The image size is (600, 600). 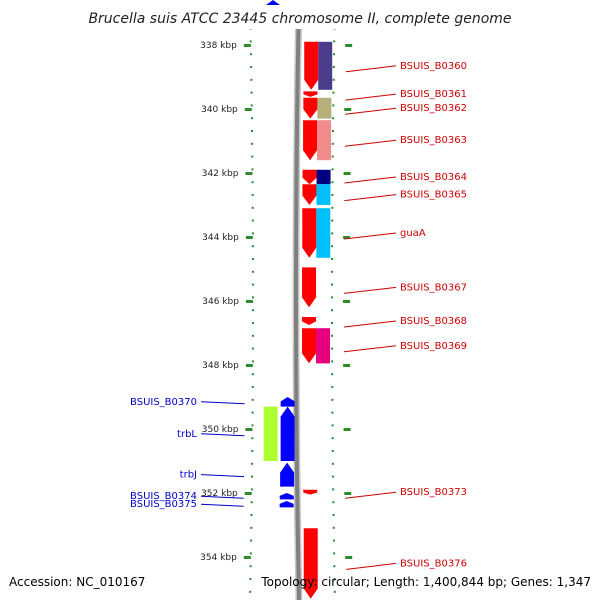 I want to click on backbone-line, so click(x=297, y=300).